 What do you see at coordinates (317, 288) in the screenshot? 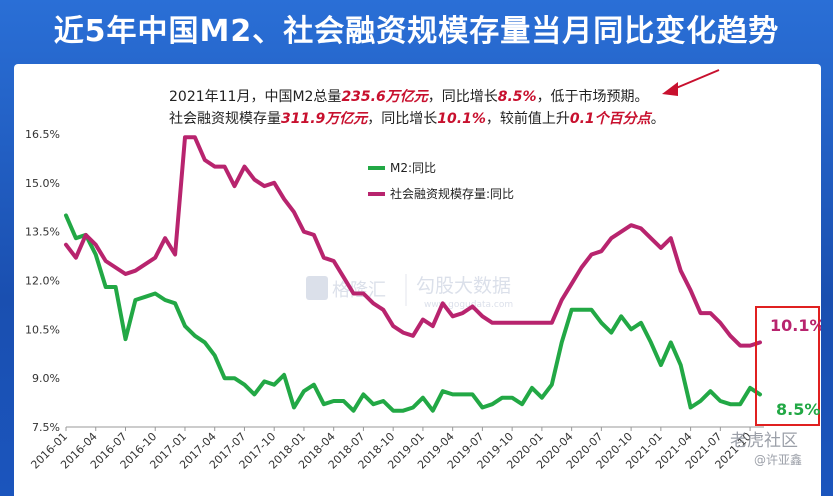
I see `watermark-logo-icon` at bounding box center [317, 288].